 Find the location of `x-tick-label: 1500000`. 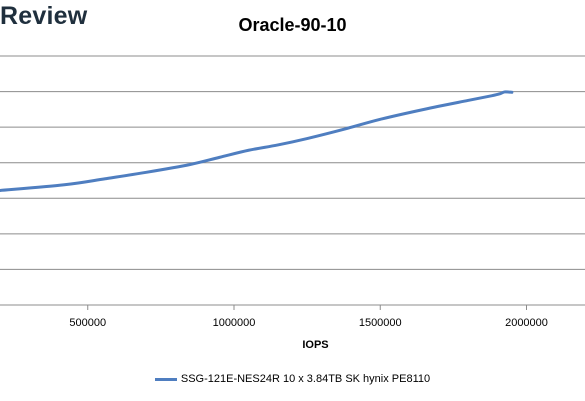

x-tick-label: 1500000 is located at coordinates (380, 323).